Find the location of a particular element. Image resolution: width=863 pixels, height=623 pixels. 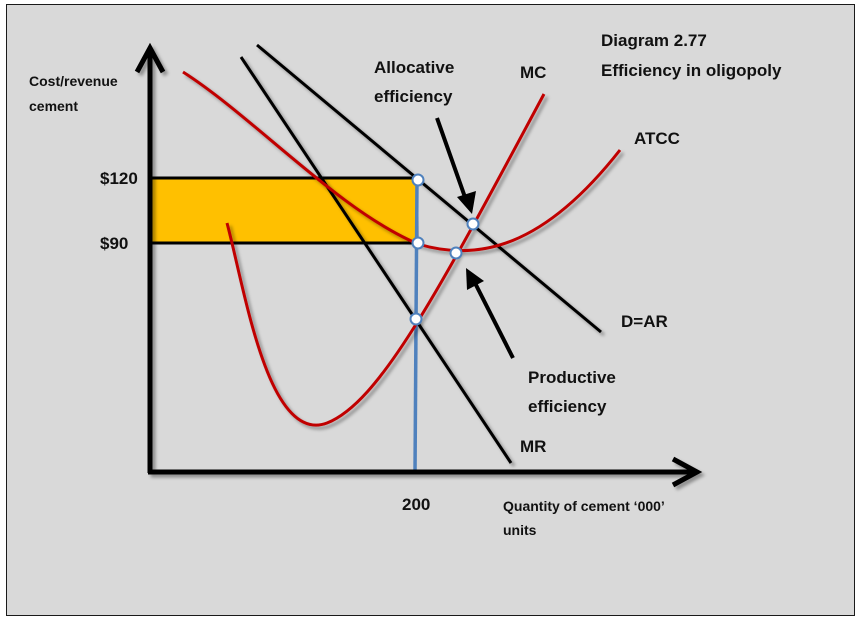

y-axis-label-line2: cement is located at coordinates (53, 106).